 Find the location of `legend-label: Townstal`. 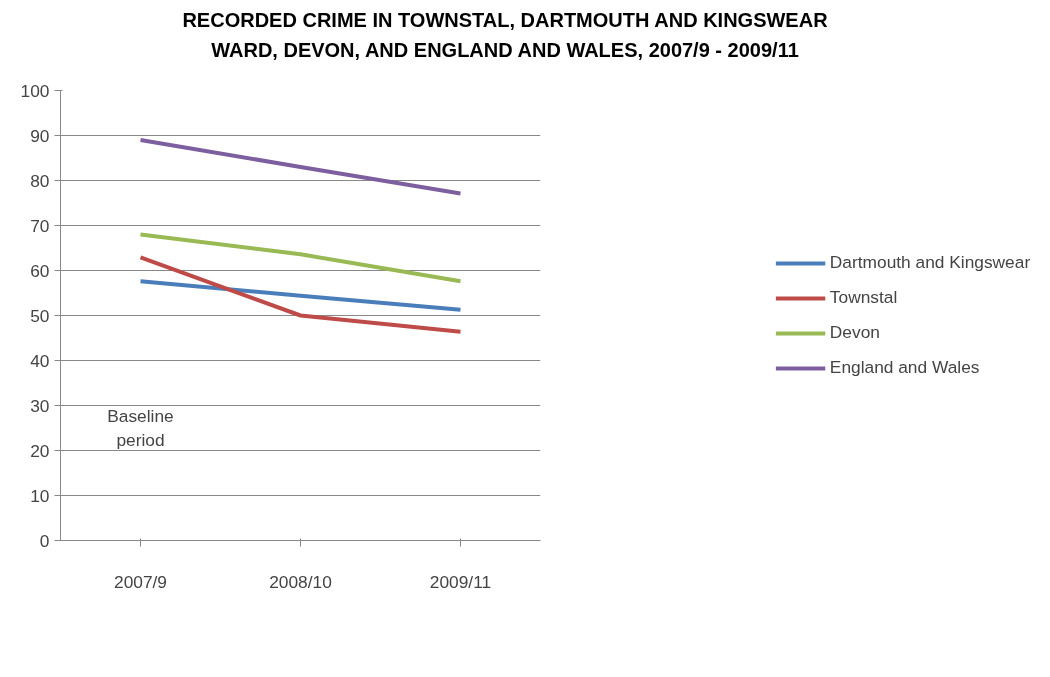

legend-label: Townstal is located at coordinates (863, 297).